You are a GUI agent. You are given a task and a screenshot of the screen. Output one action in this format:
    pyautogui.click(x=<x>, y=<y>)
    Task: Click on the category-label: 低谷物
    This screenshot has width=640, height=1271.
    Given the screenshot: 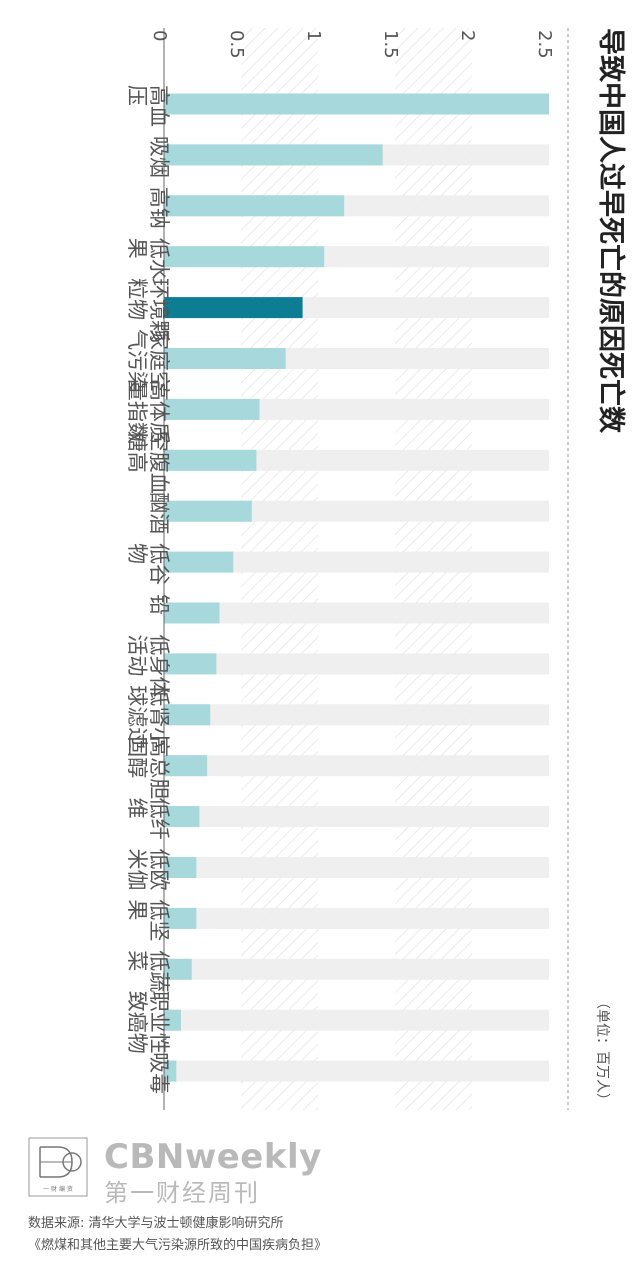 What is the action you would take?
    pyautogui.click(x=148, y=564)
    